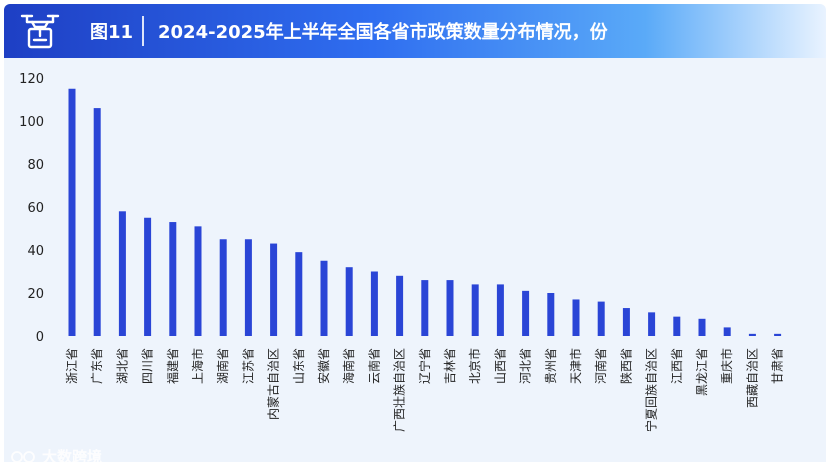 The width and height of the screenshot is (830, 470). I want to click on x-tick-label: 湖南省, so click(222, 366).